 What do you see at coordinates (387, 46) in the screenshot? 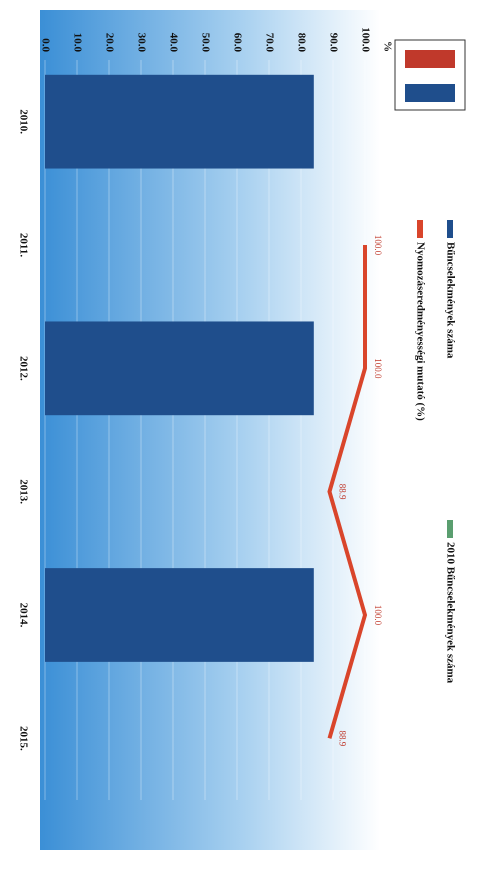
I see `y-axis-label: %` at bounding box center [387, 46].